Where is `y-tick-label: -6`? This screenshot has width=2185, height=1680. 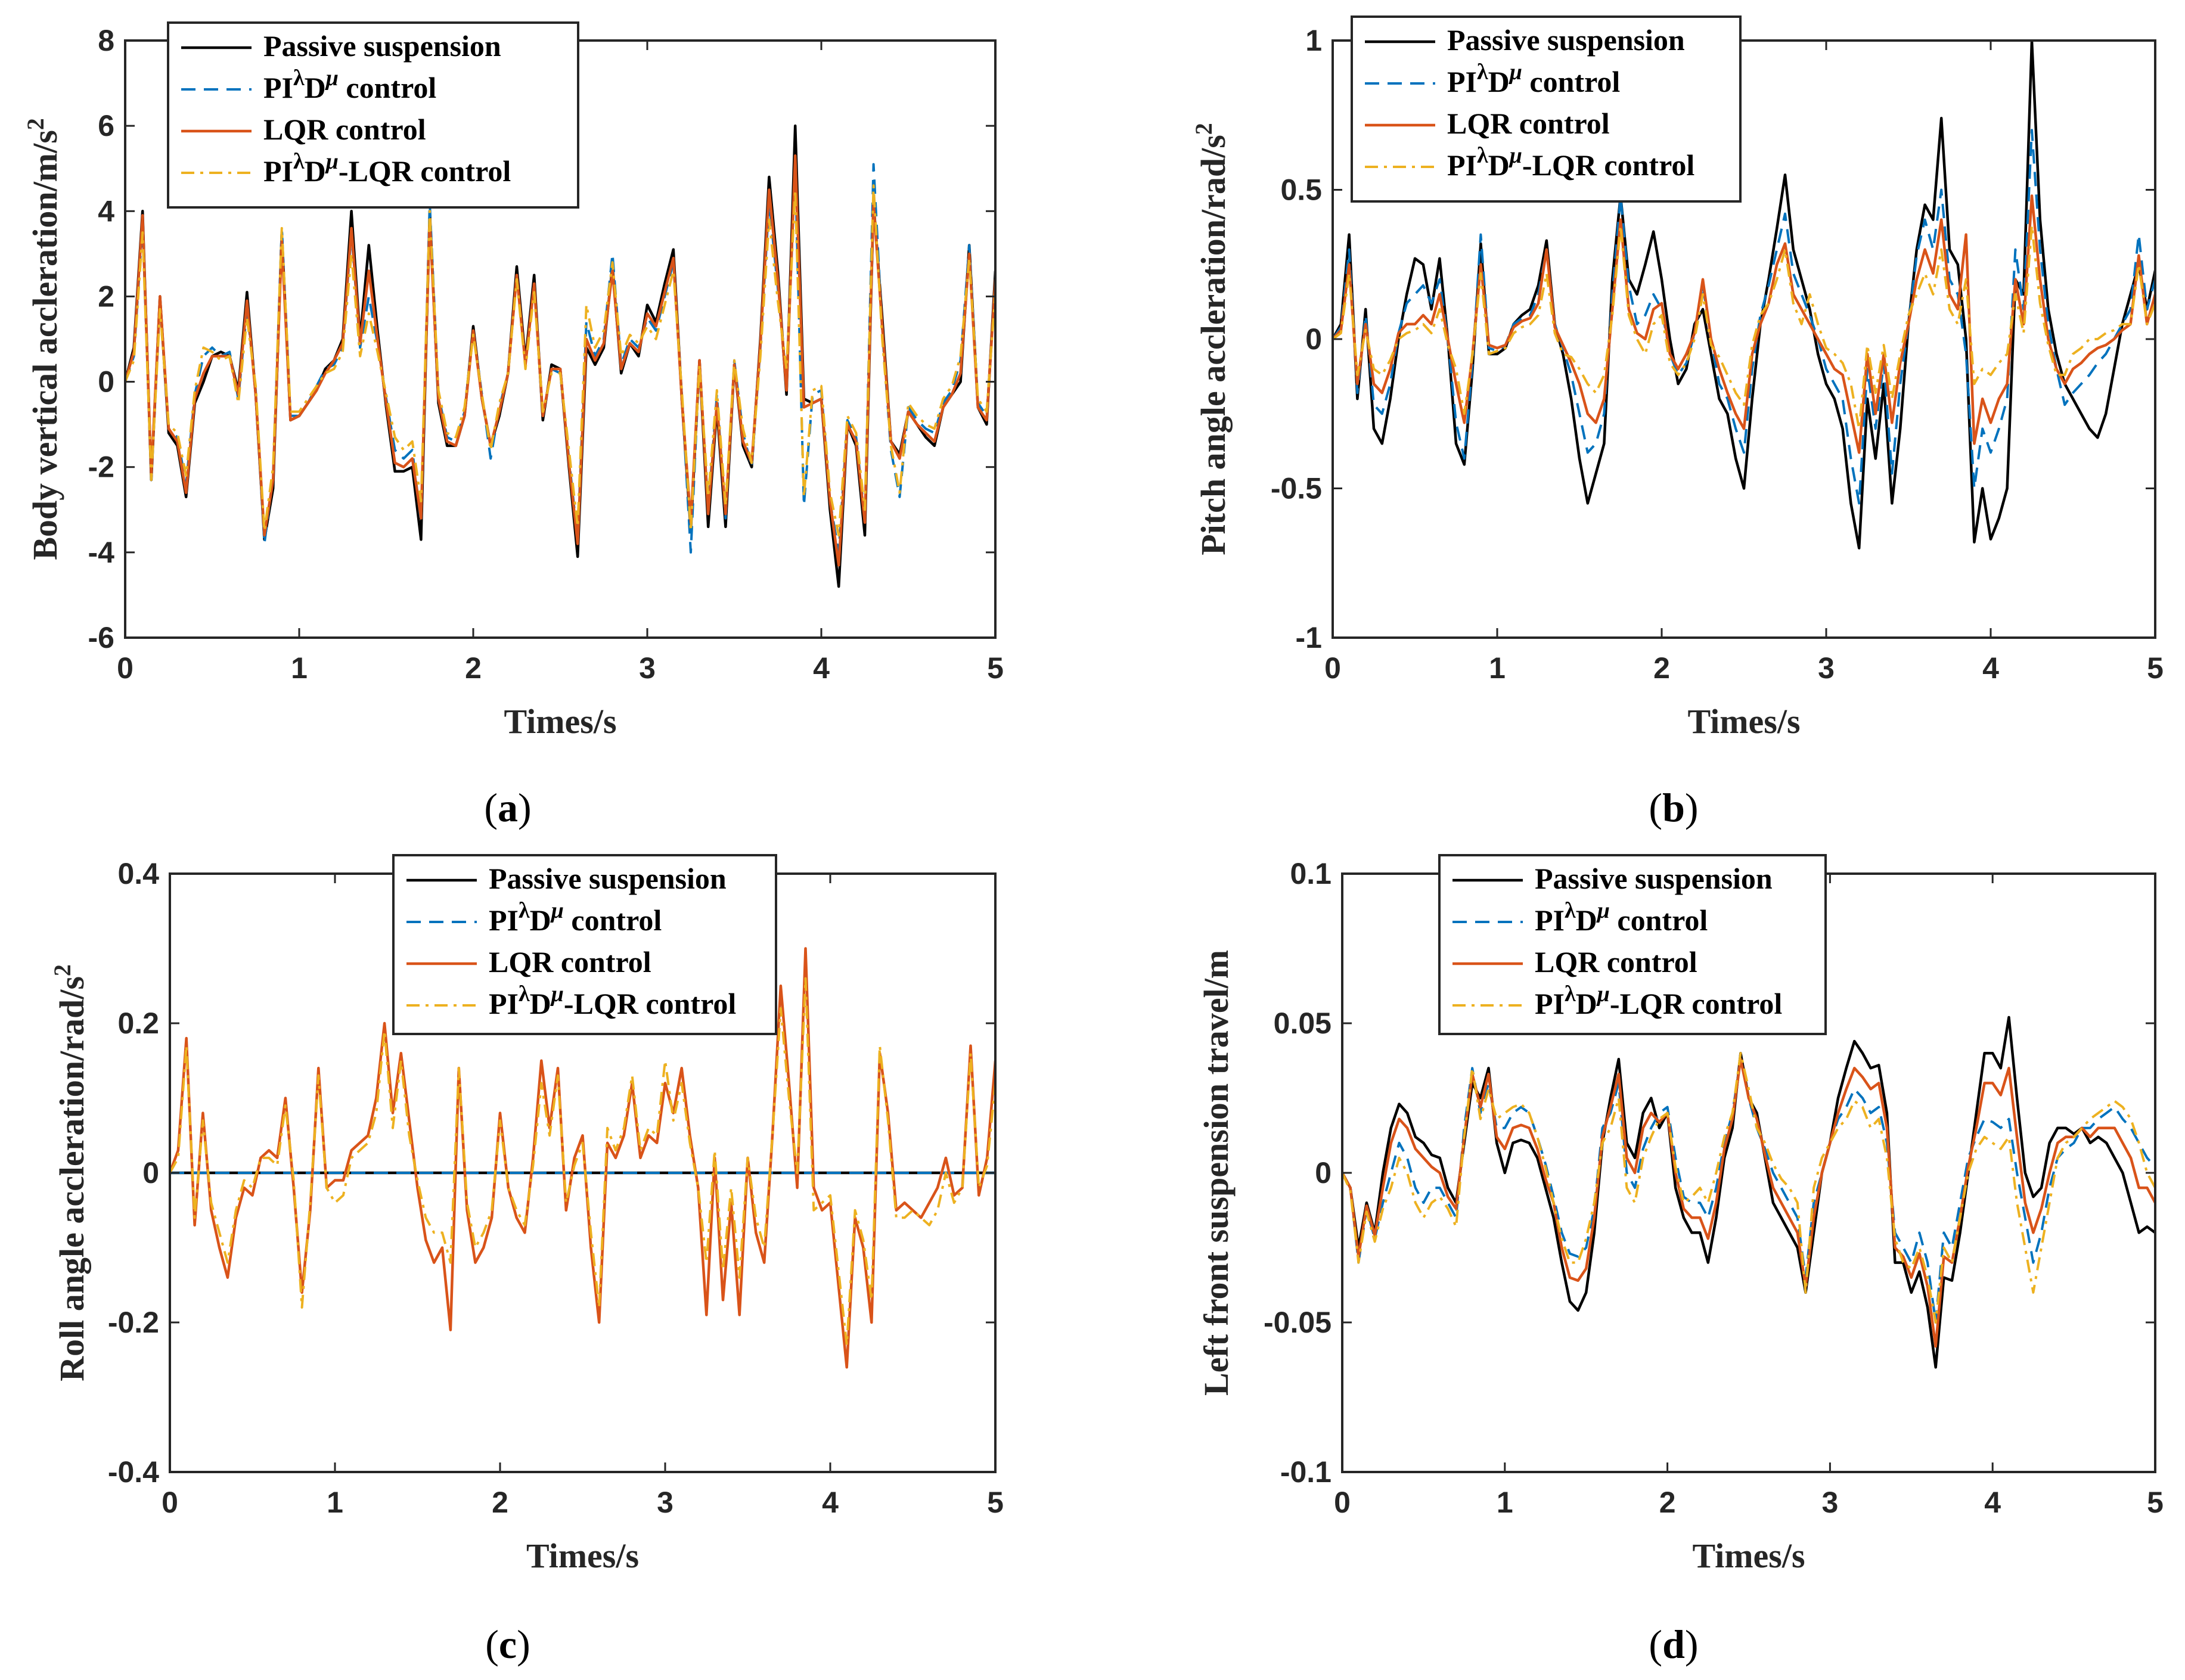
y-tick-label: -6 is located at coordinates (101, 638).